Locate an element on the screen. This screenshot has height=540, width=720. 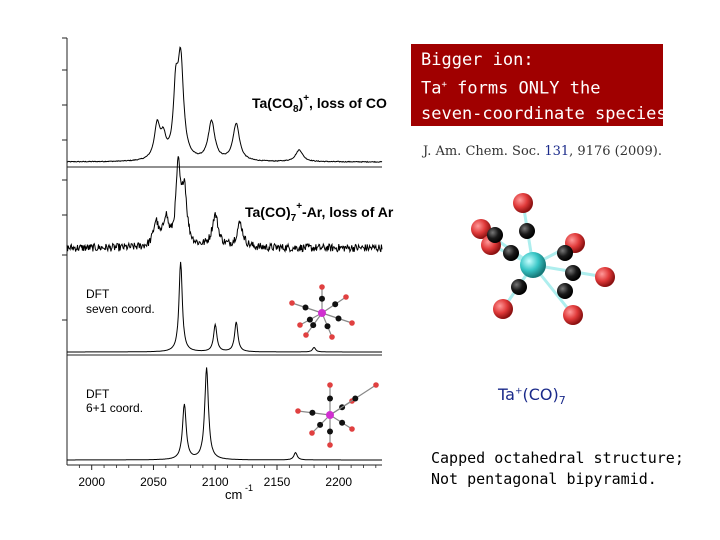
callout-line-3: seven-coordinate species! is located at coordinates (549, 113).